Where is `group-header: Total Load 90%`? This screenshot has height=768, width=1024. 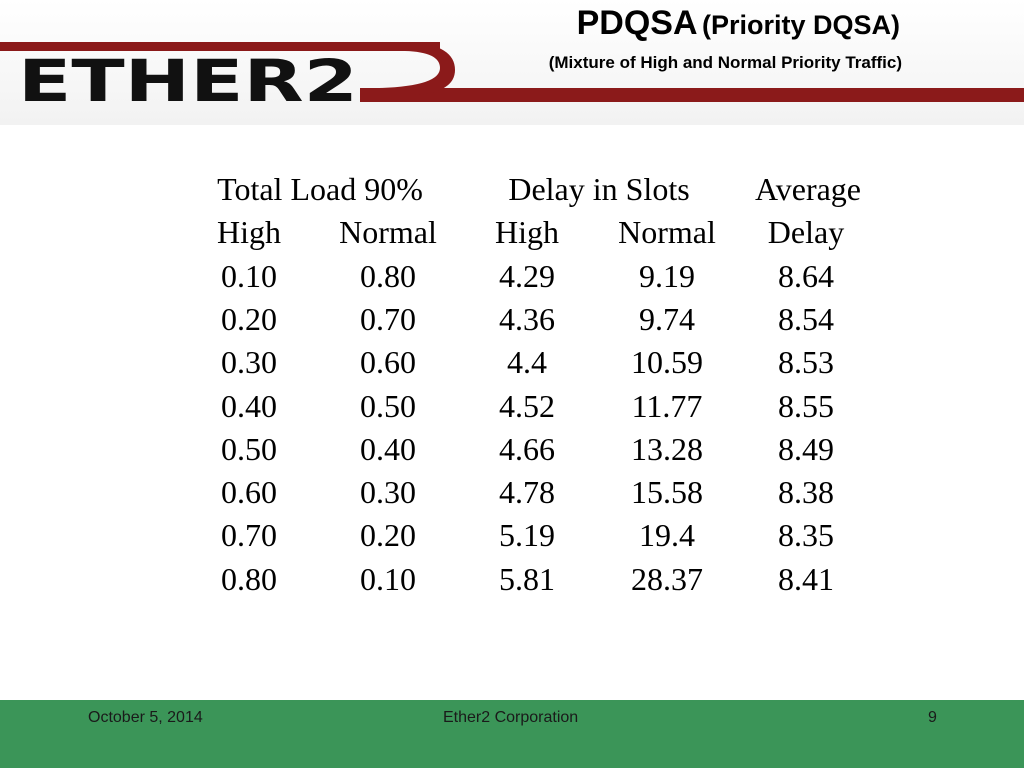 group-header: Total Load 90% is located at coordinates (320, 189).